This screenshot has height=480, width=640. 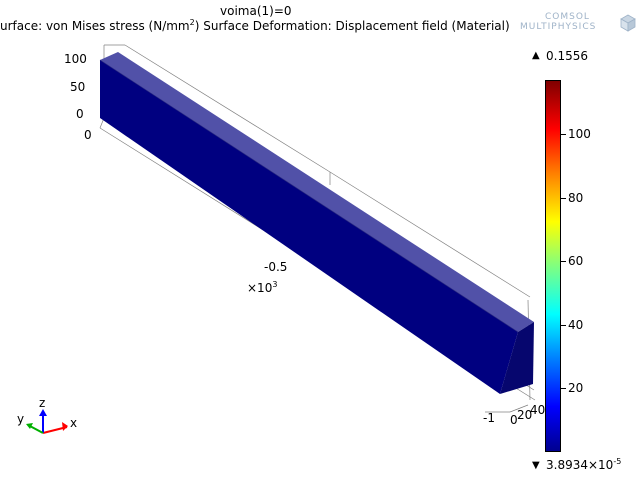 I want to click on x-tick-label: -0.5, so click(x=276, y=267).